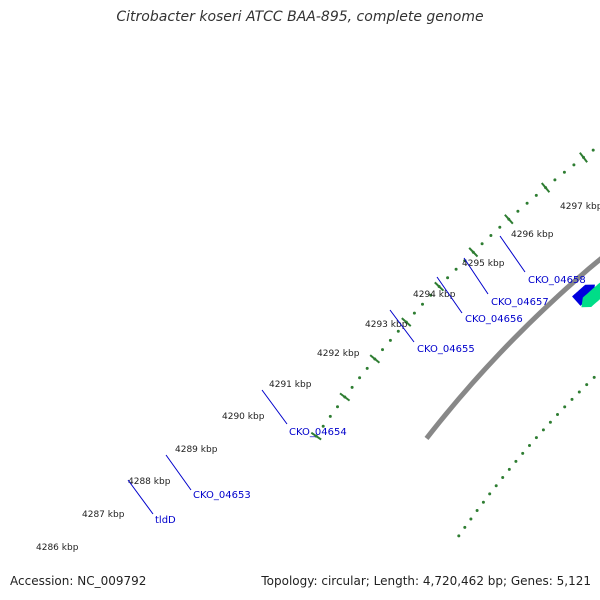  Describe the element at coordinates (386, 325) in the screenshot. I see `kbp-tick-label: 4293 kbp` at that location.